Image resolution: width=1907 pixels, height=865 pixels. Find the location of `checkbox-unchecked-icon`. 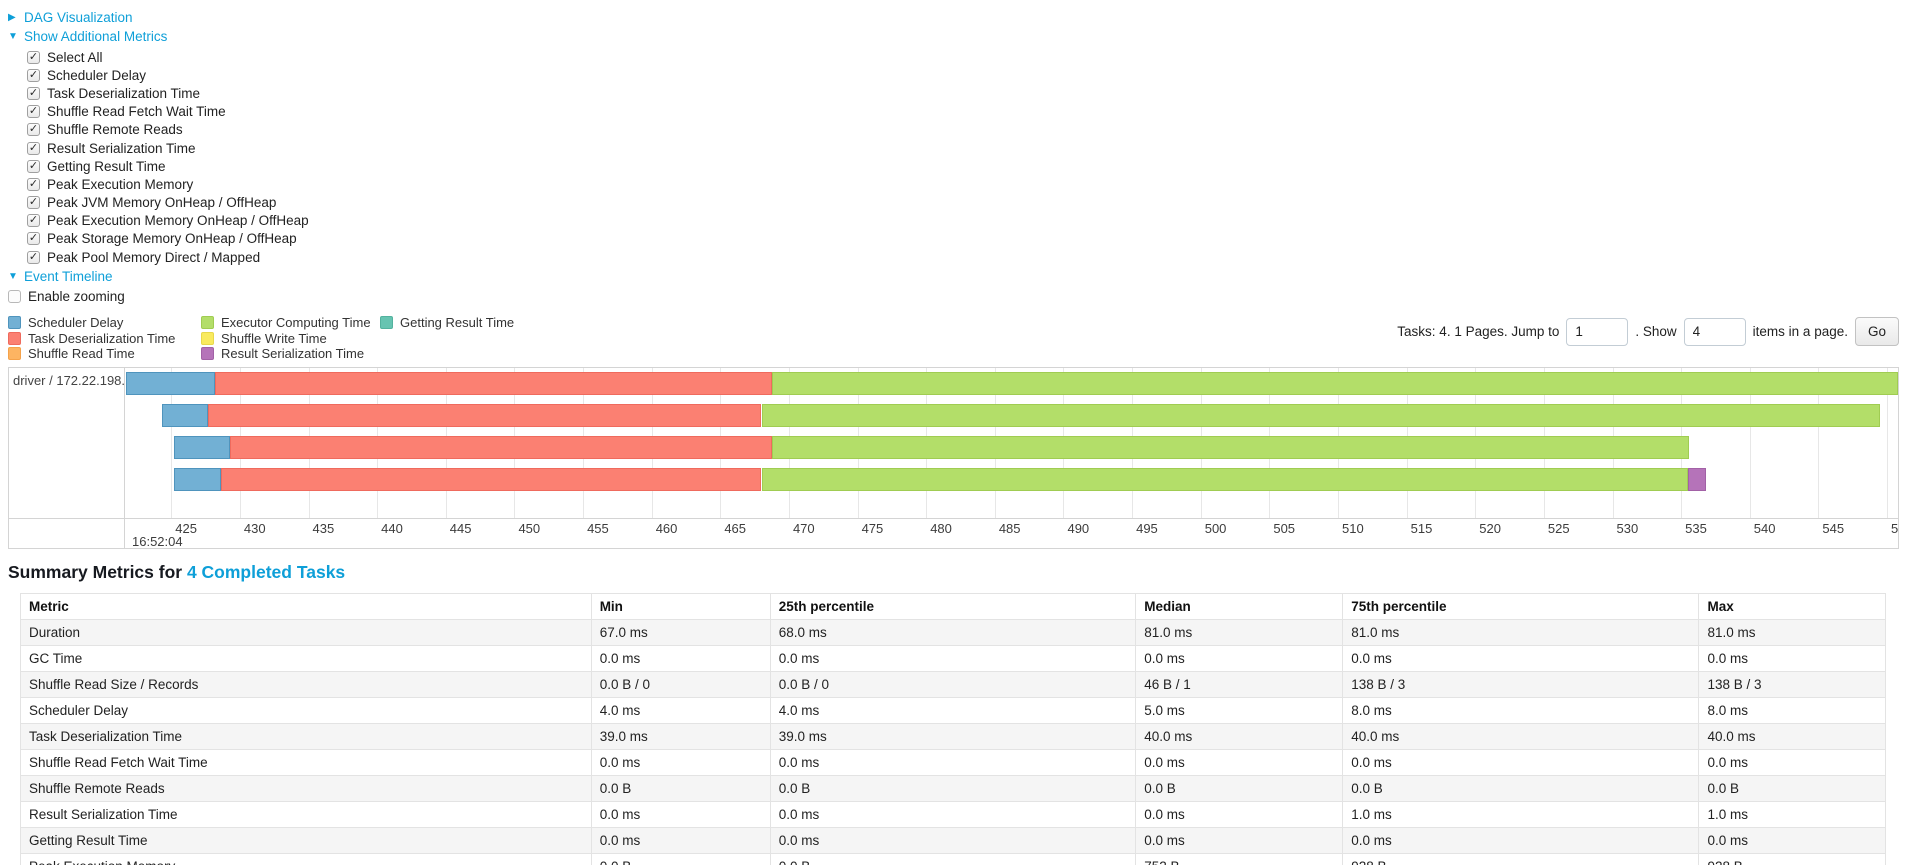

checkbox-unchecked-icon is located at coordinates (14, 297).